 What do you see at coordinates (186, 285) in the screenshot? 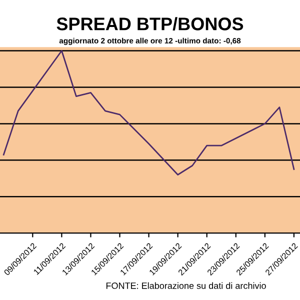
I see `source-note: FONTE: Elaborazione su dati di archivio` at bounding box center [186, 285].